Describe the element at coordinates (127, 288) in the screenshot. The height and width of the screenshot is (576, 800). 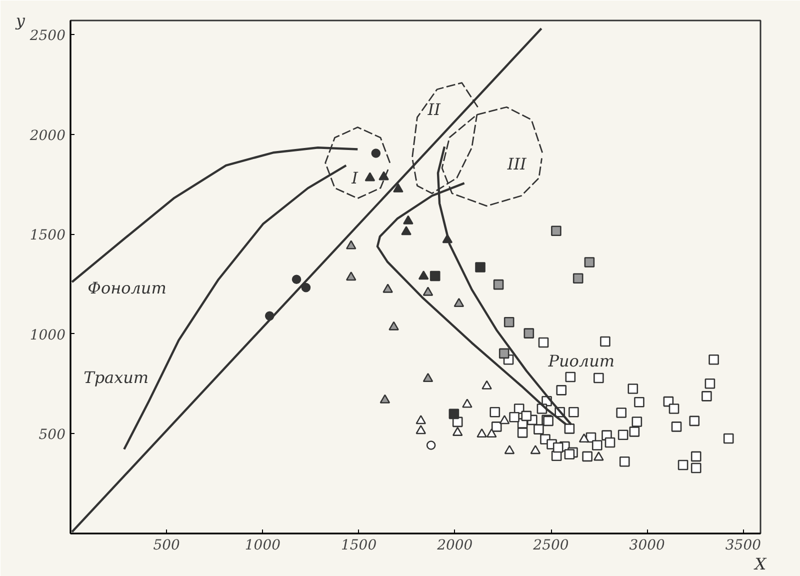
I see `series-label: Фонолит` at that location.